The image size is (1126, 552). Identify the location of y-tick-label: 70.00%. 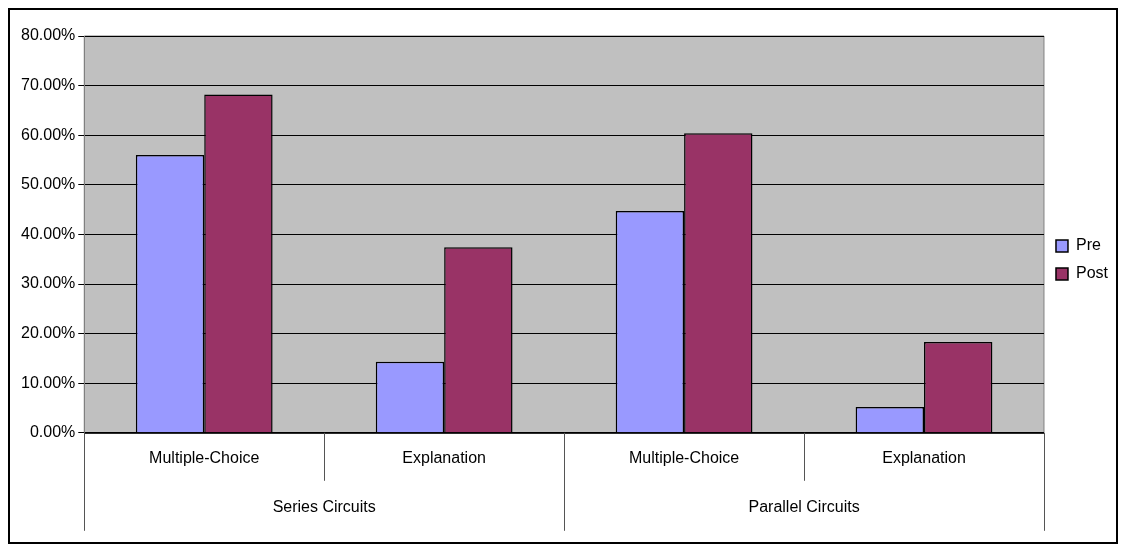
(48, 85).